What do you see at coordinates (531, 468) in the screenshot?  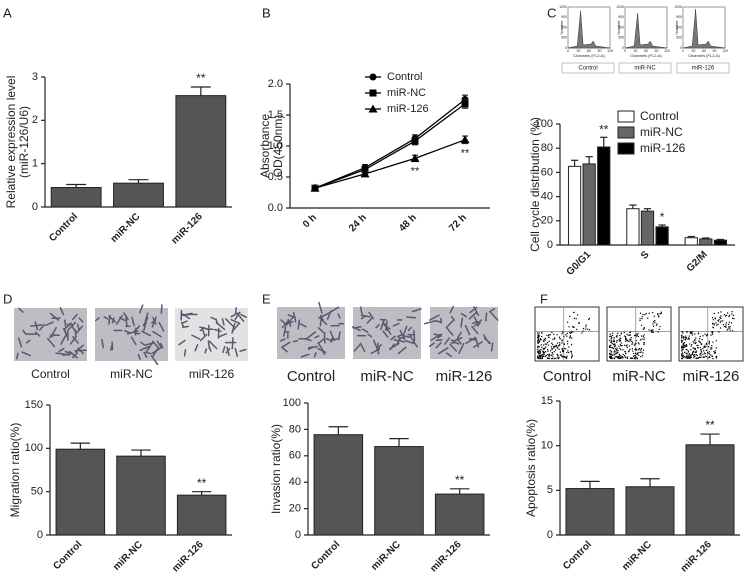 I see `y-axis-label: Apoptosis ratio(%)` at bounding box center [531, 468].